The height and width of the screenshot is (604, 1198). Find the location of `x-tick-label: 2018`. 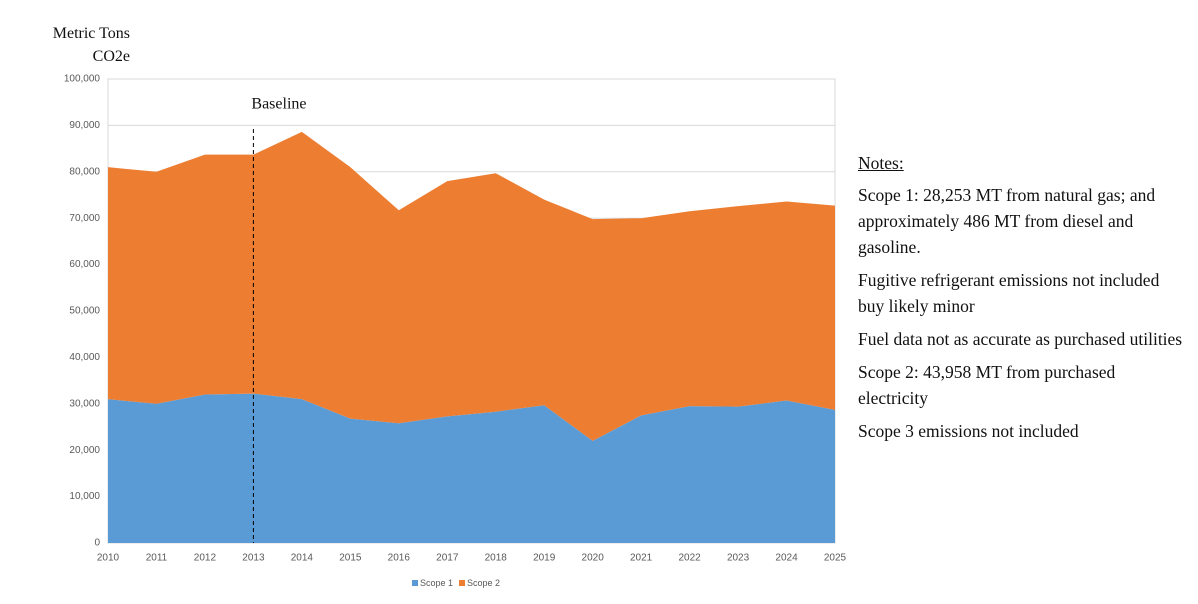

x-tick-label: 2018 is located at coordinates (496, 558).